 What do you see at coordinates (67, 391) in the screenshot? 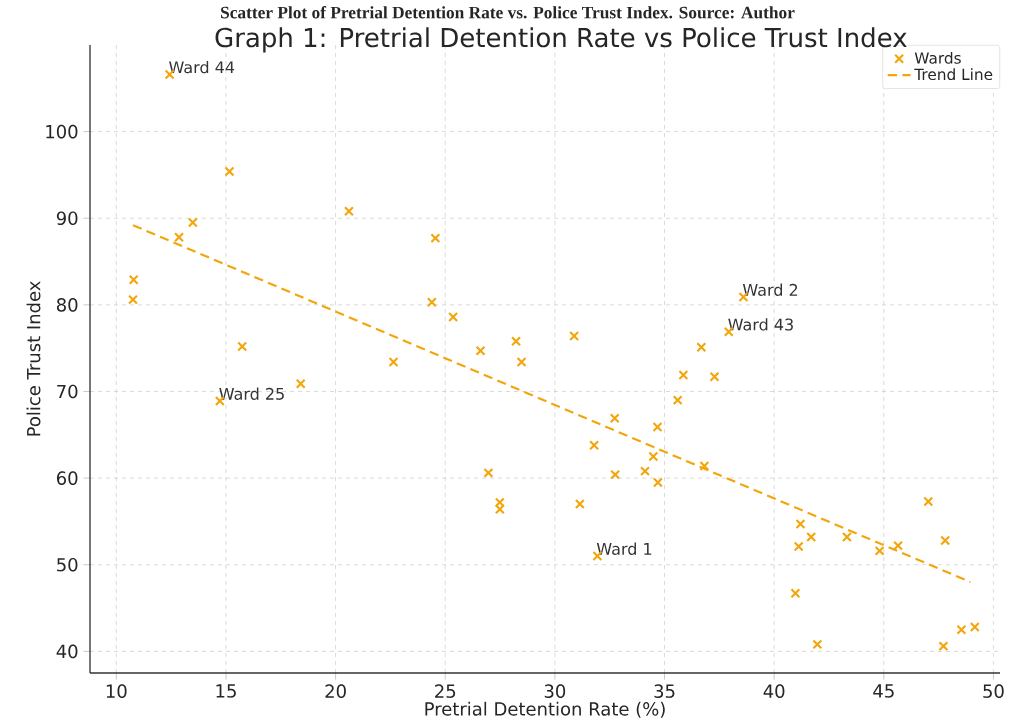
I see `y-tick-label: 70` at bounding box center [67, 391].